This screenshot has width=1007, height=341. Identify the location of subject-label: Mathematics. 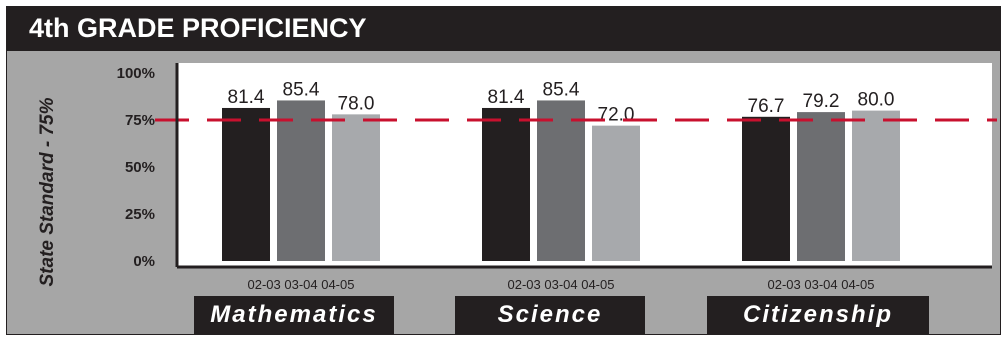
(294, 315).